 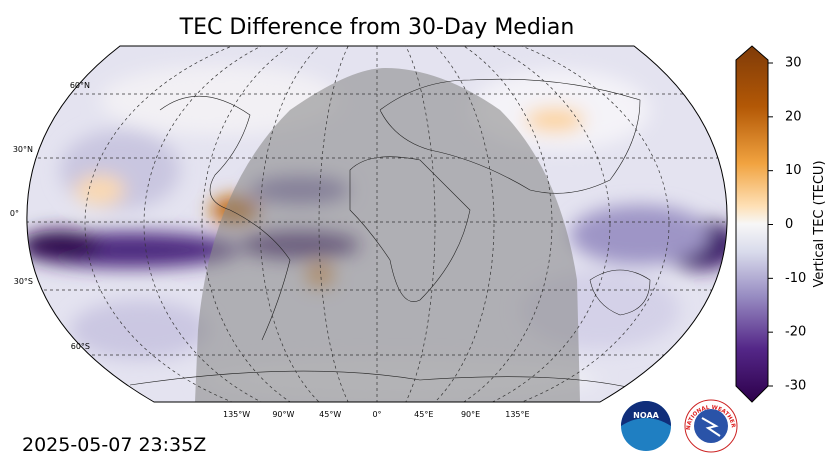 I want to click on lat-label: 60°N, so click(x=80, y=85).